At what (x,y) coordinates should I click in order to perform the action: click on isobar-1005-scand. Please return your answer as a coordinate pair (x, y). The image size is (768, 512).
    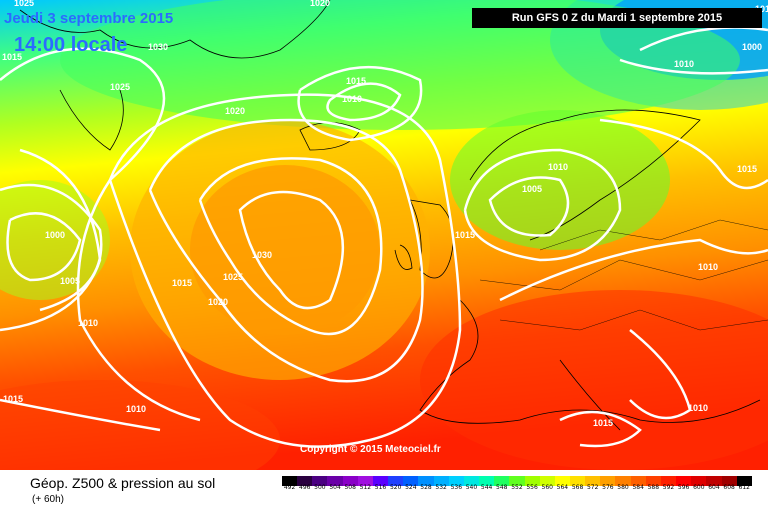
    Looking at the image, I should click on (529, 206).